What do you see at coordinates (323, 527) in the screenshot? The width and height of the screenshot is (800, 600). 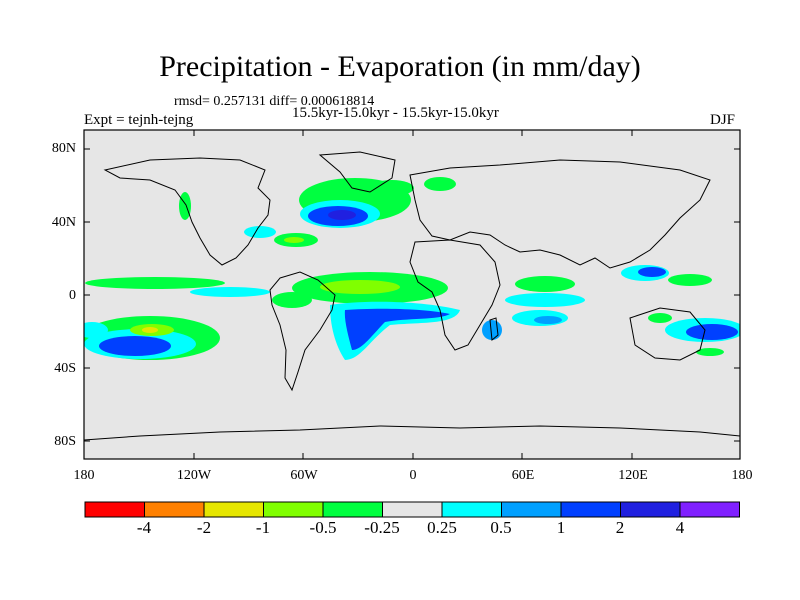 I see `colorbar-label-3: -0.5` at bounding box center [323, 527].